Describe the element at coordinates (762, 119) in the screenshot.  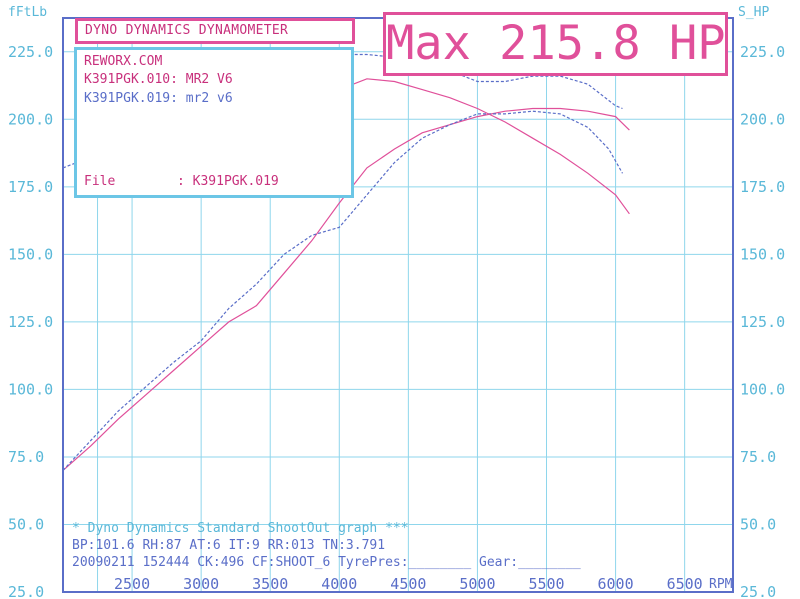
I see `right-tick-label: 200.0` at that location.